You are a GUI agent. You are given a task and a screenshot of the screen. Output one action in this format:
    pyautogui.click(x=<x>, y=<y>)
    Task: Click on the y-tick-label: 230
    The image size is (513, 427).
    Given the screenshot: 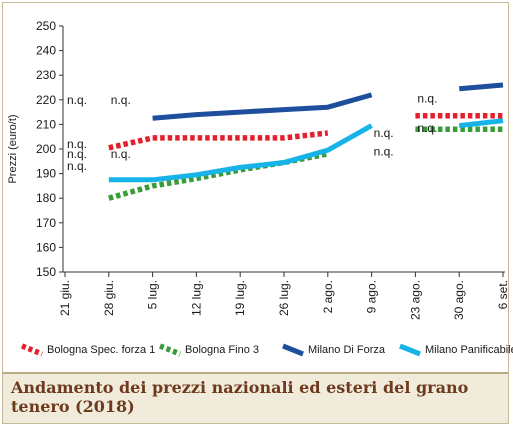 What is the action you would take?
    pyautogui.click(x=46, y=75)
    